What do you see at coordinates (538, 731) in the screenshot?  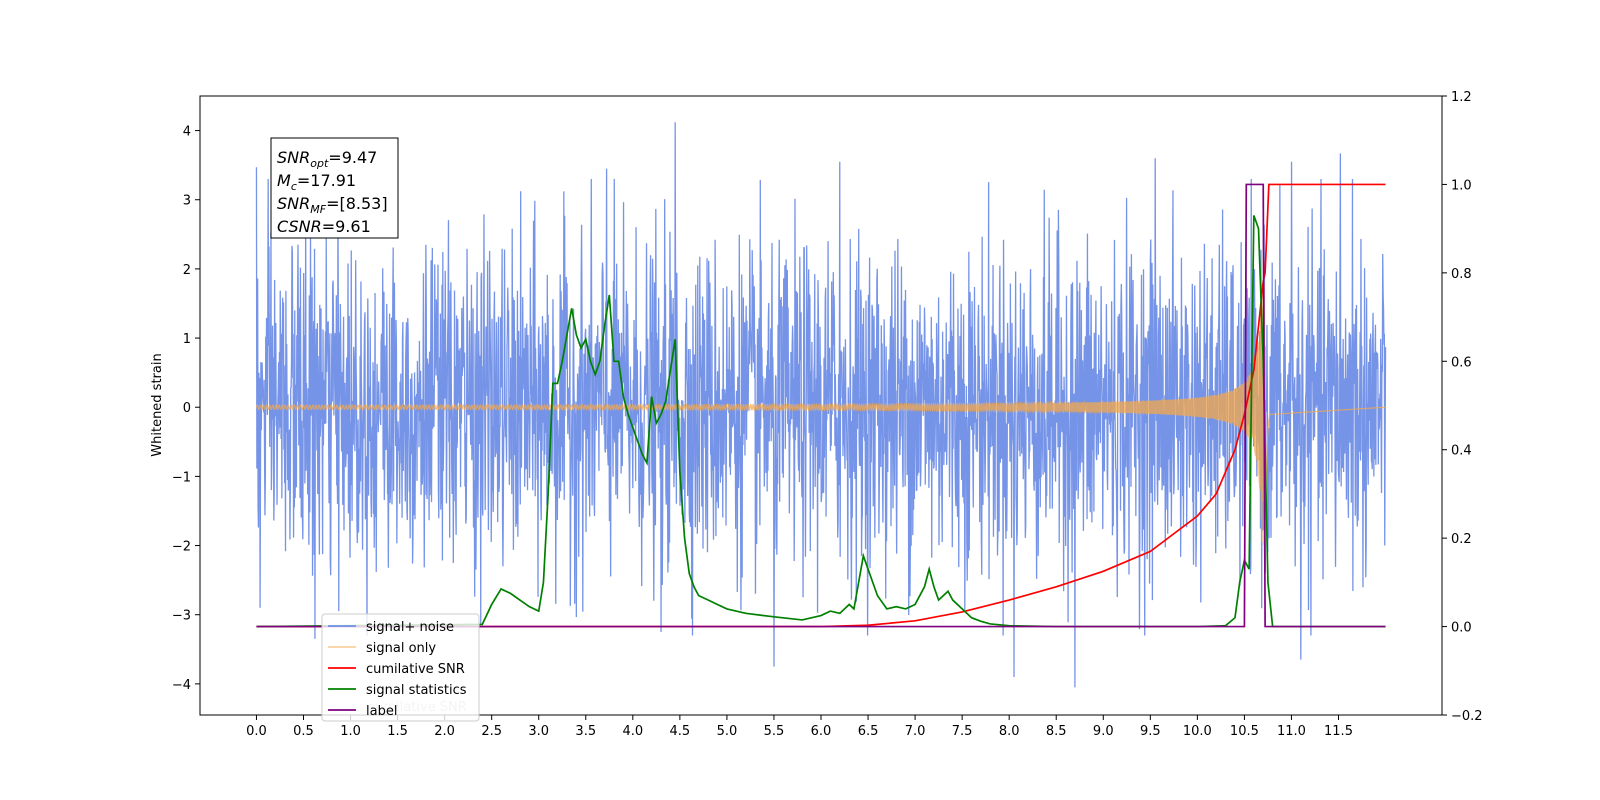 I see `x-tick-label: 3.0` at bounding box center [538, 731].